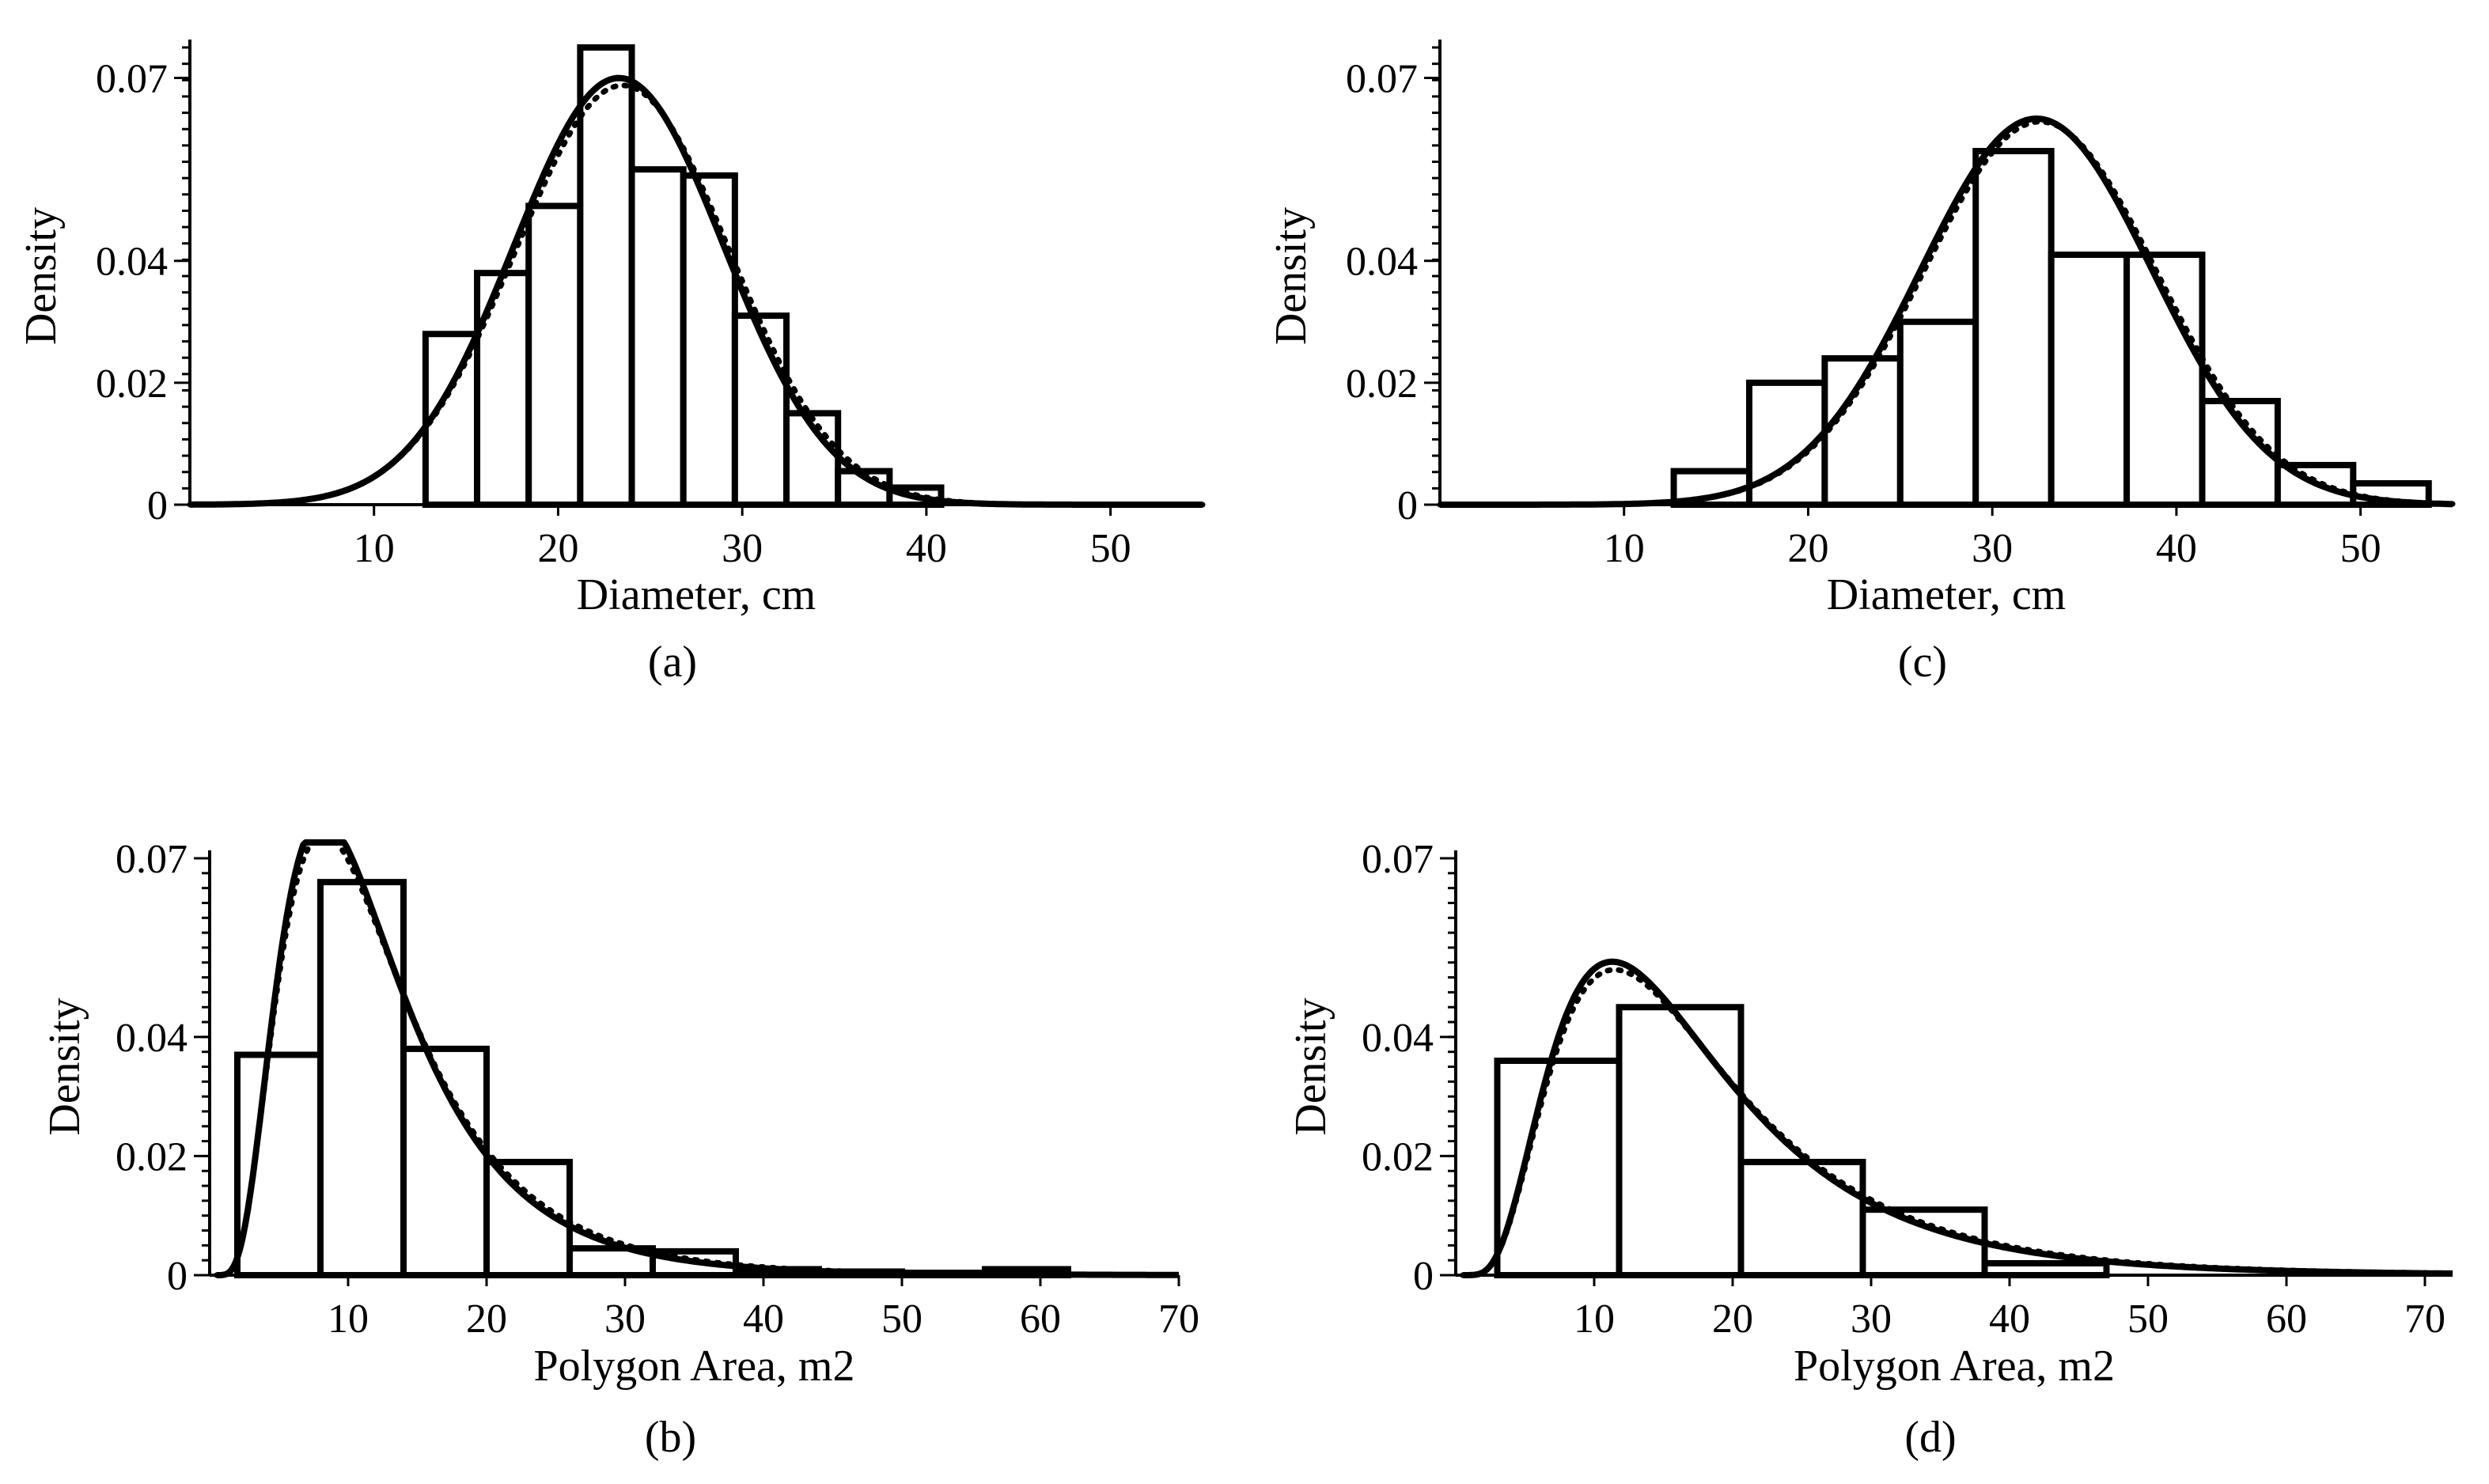 The width and height of the screenshot is (2489, 1484). What do you see at coordinates (1382, 79) in the screenshot?
I see `y-tick-label-c-3: 0.07` at bounding box center [1382, 79].